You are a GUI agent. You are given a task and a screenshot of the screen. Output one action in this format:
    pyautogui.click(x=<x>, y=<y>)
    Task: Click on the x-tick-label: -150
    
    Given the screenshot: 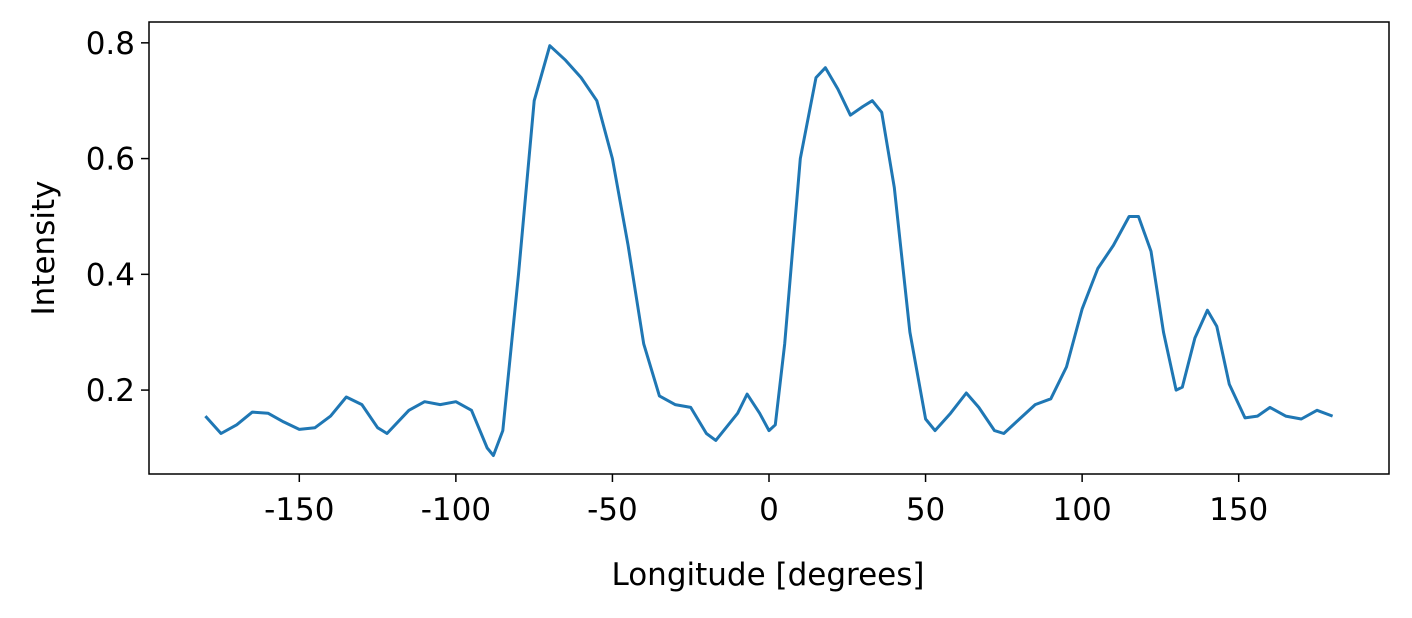 What is the action you would take?
    pyautogui.click(x=299, y=510)
    